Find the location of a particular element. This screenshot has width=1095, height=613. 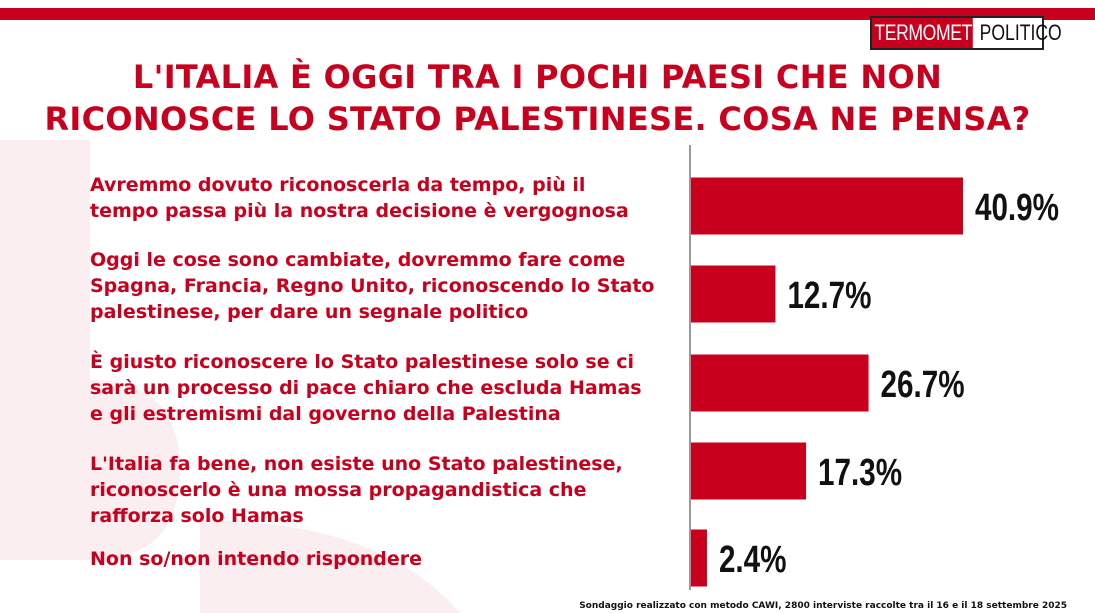

bar-value-label-3: 26.7% is located at coordinates (923, 385).